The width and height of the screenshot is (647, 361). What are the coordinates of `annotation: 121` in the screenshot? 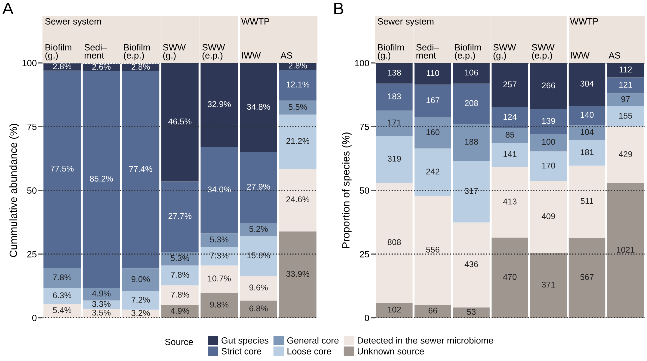 It's located at (625, 85).